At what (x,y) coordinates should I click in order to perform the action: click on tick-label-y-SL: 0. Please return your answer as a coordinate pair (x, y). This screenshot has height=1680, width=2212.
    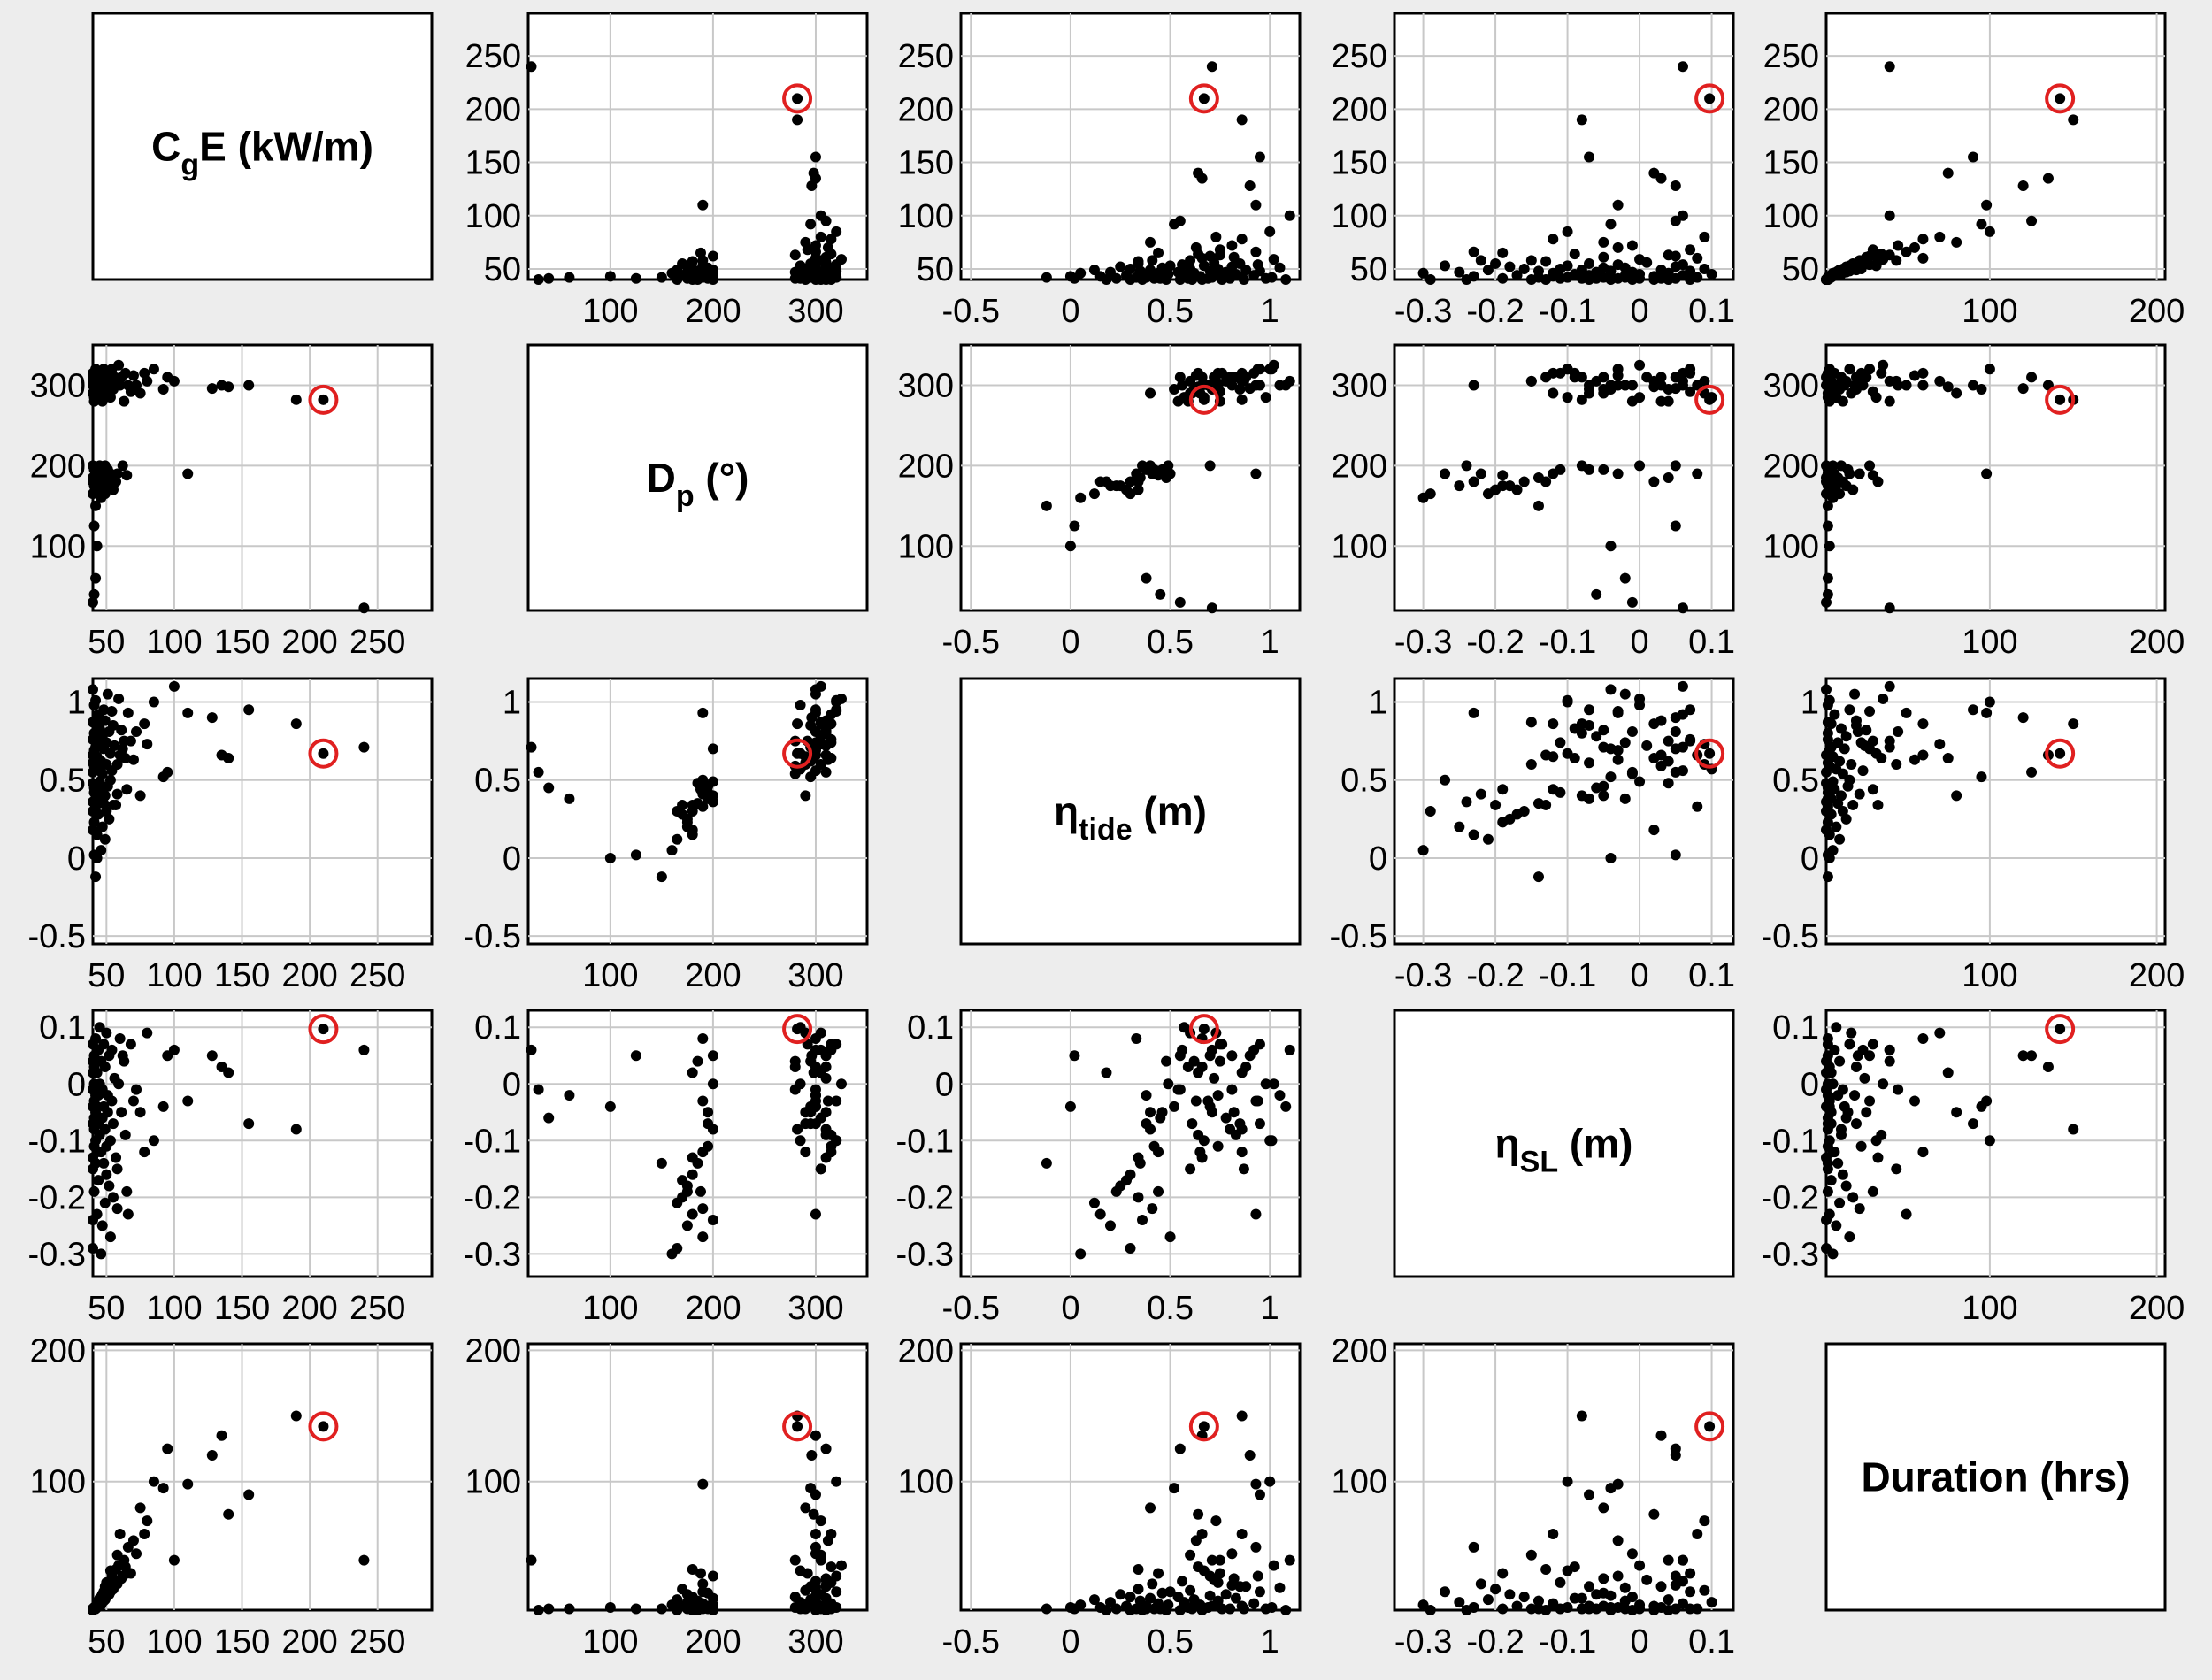
    Looking at the image, I should click on (945, 1084).